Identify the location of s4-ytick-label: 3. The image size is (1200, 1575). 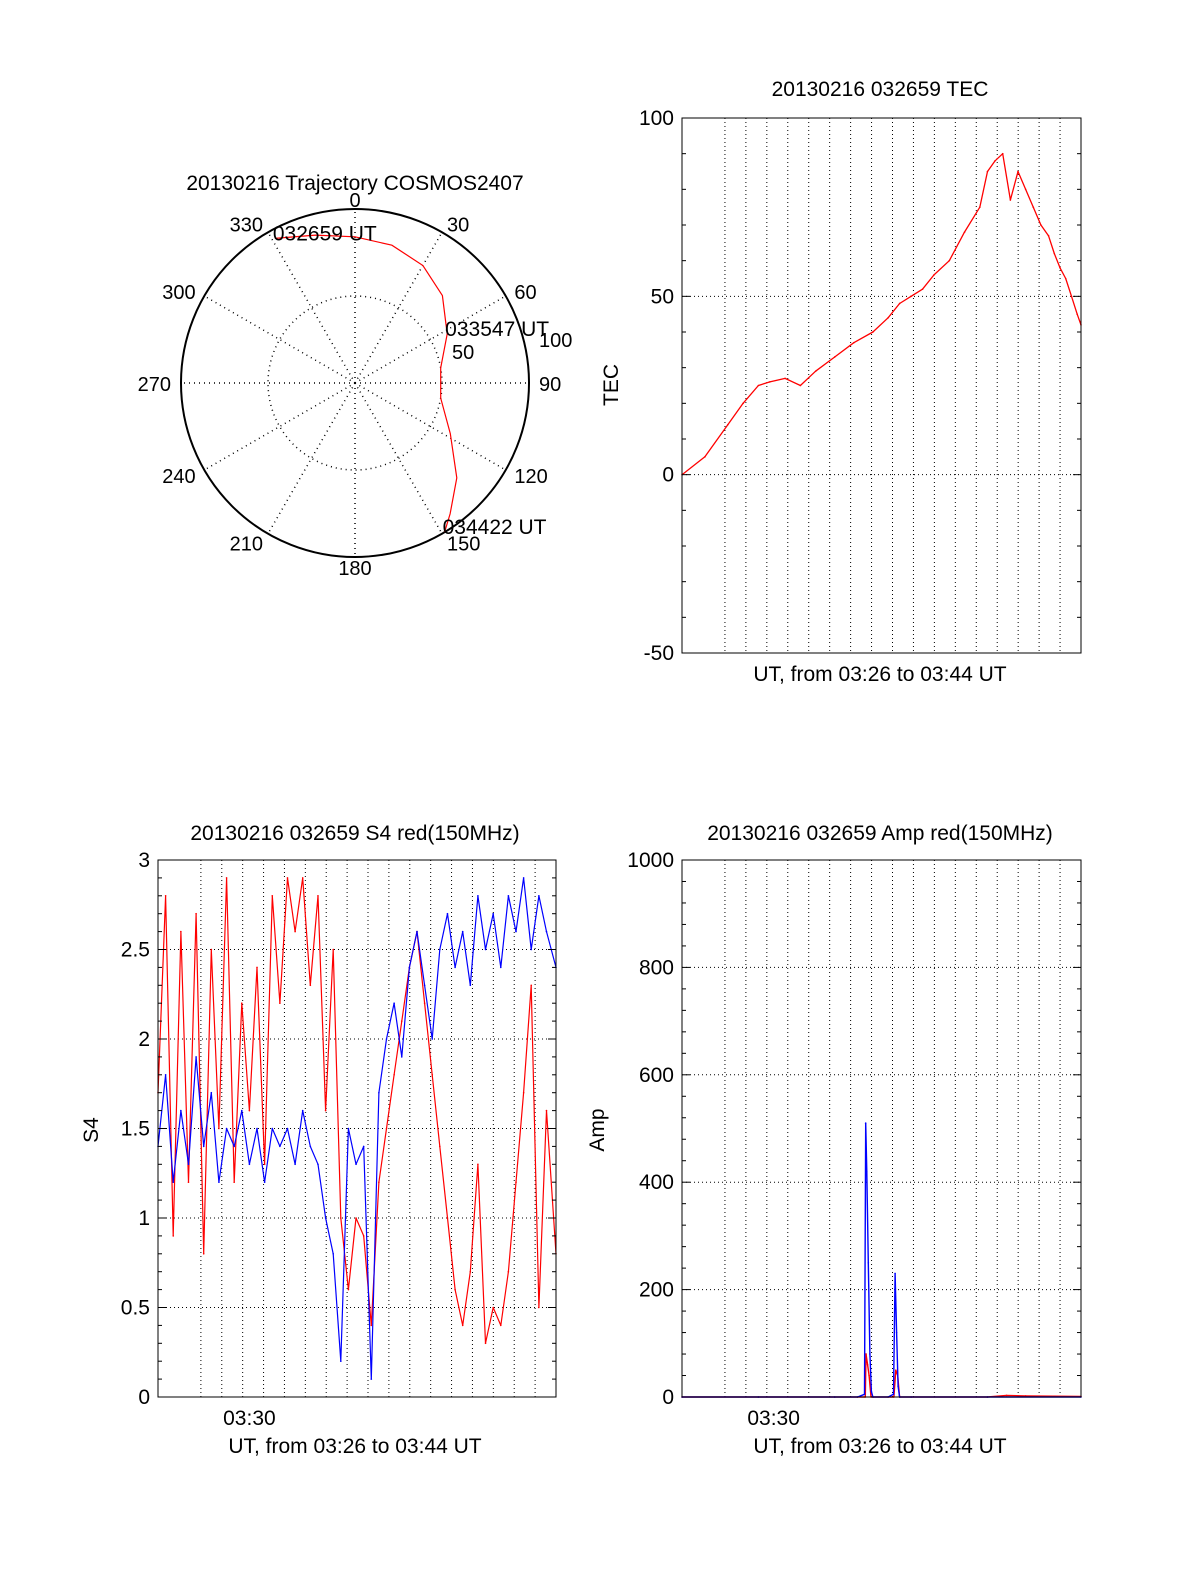
(144, 860).